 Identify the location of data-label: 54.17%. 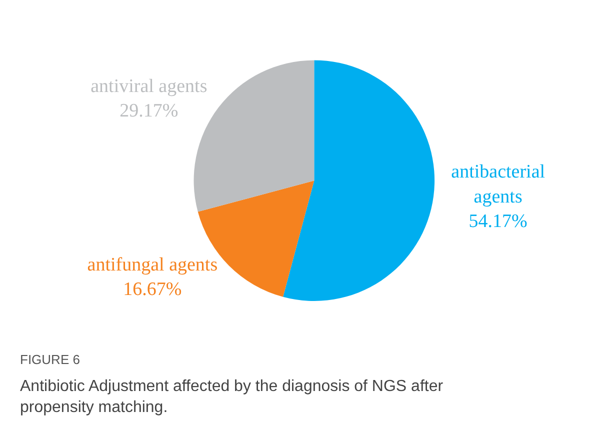
(498, 221).